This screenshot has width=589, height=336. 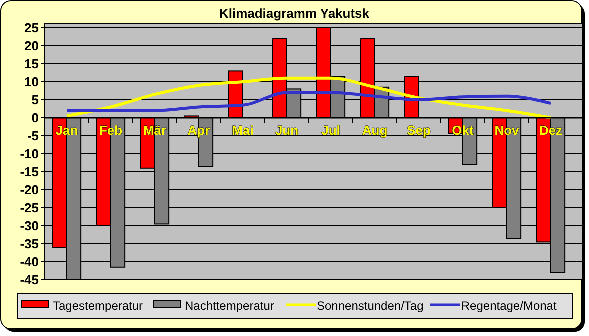 What do you see at coordinates (155, 130) in the screenshot?
I see `x-tick-label: Mär` at bounding box center [155, 130].